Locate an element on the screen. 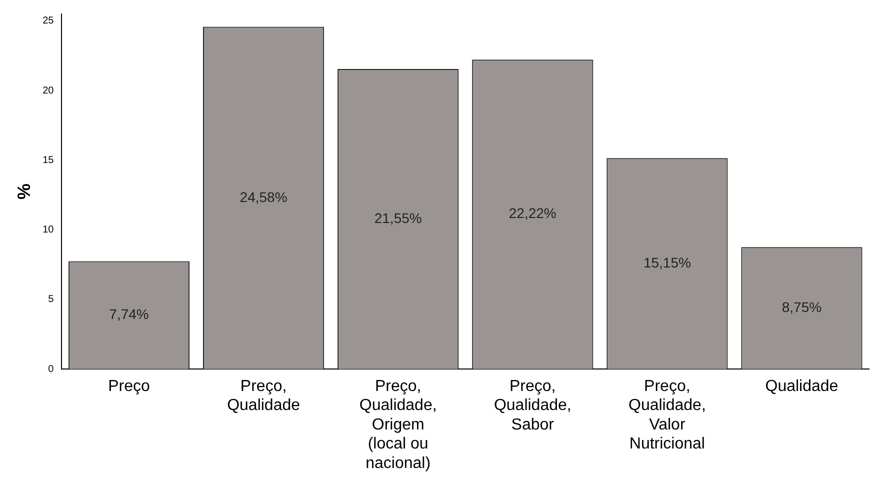  data-label: 7,74% is located at coordinates (129, 314).